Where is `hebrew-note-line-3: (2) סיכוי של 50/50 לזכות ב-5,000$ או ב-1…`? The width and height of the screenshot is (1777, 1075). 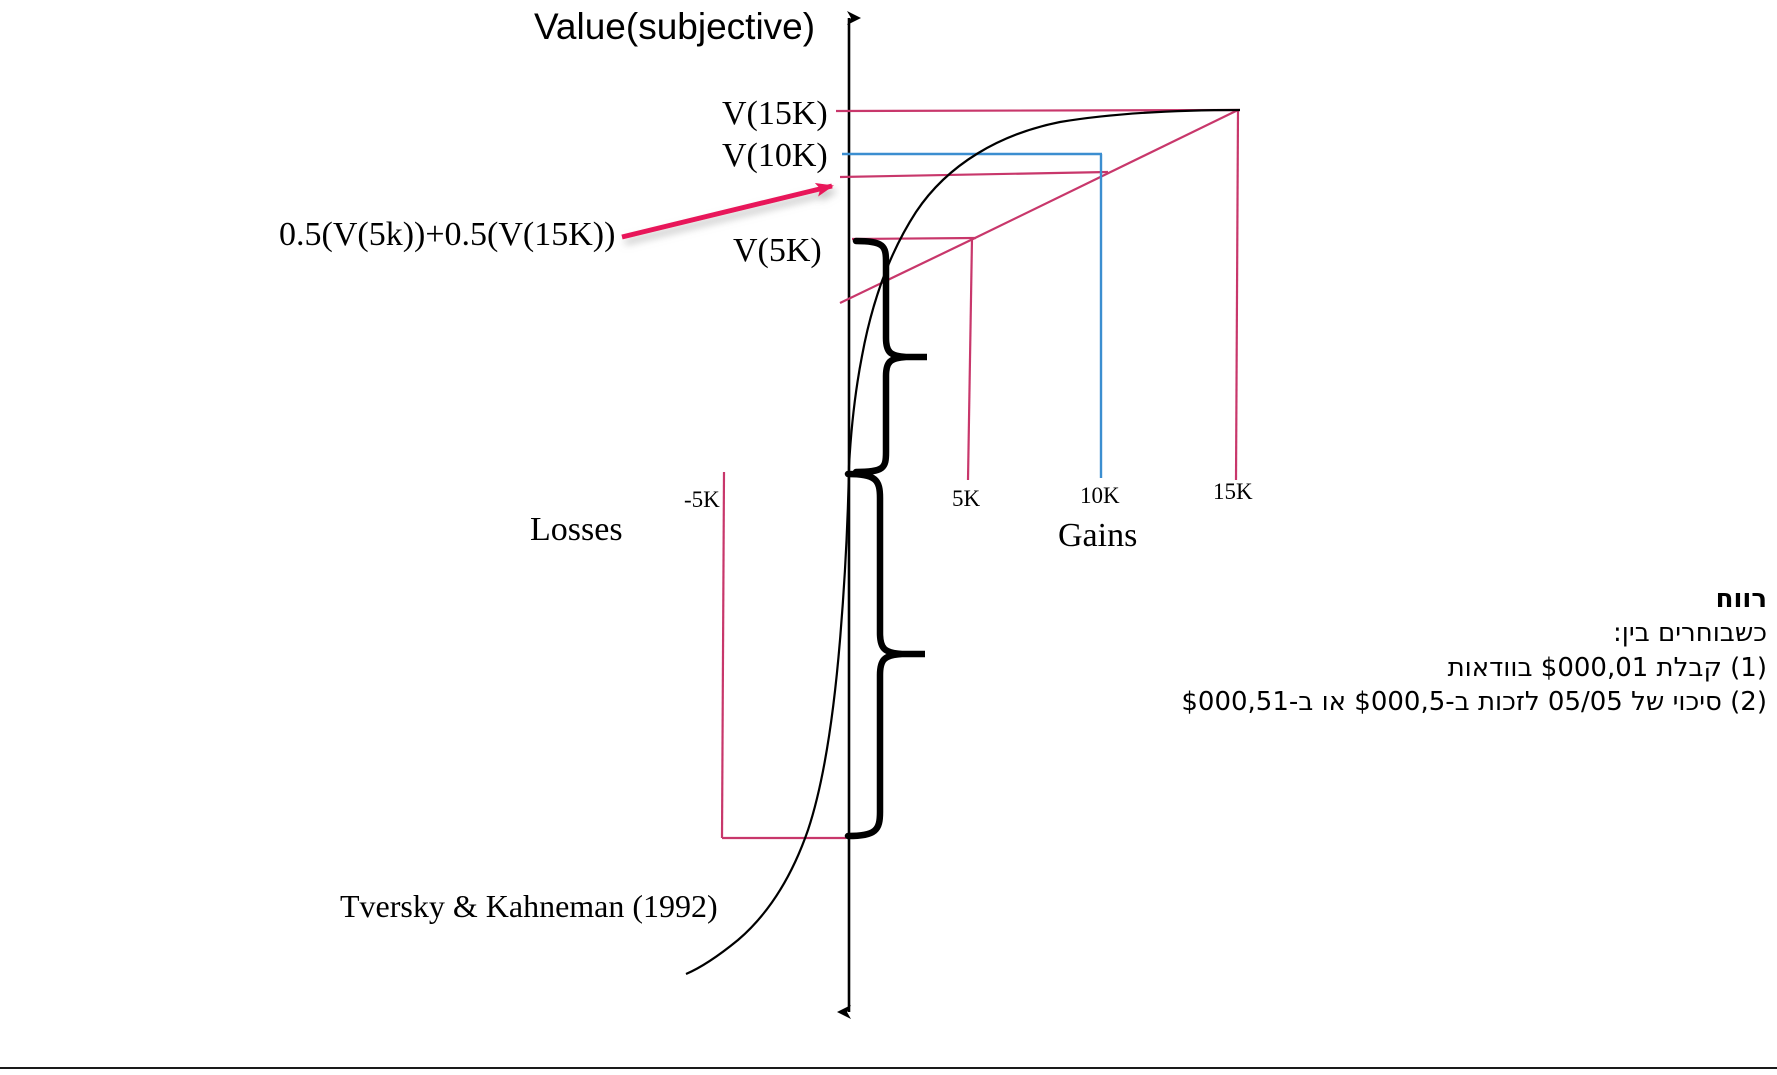
hebrew-note-line-3: (2) סיכוי של 50/50 לזכות ב-5,000$ או ב-1… is located at coordinates (1474, 701).